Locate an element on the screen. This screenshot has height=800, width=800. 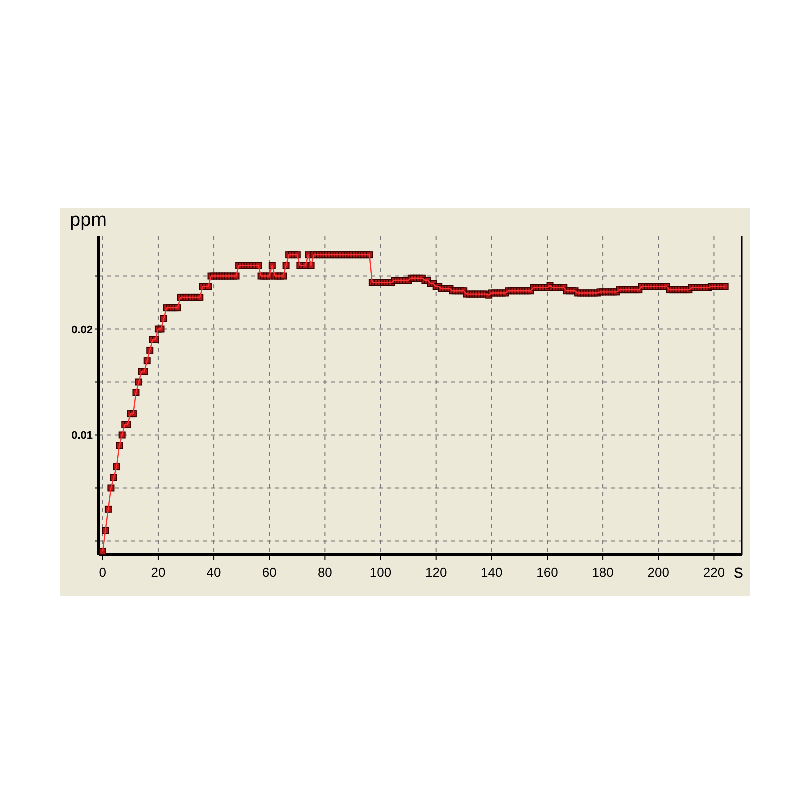
y-axis-title: ppm is located at coordinates (88, 220).